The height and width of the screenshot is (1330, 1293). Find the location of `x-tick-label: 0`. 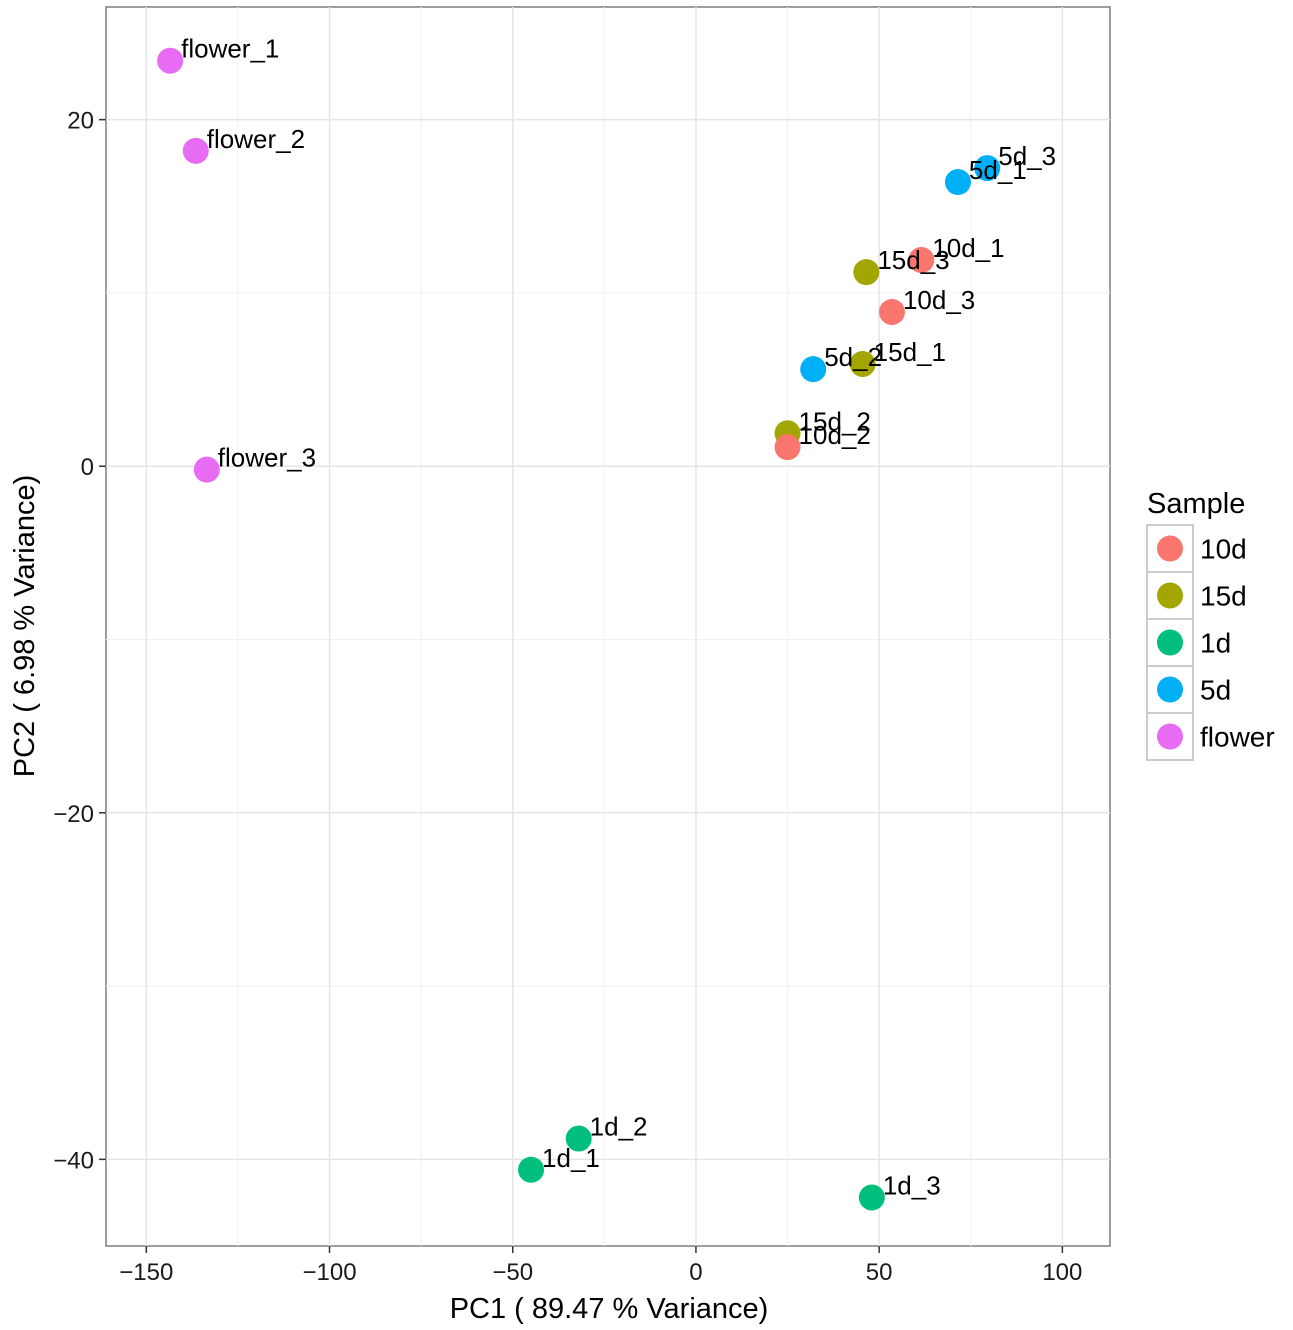

x-tick-label: 0 is located at coordinates (695, 1272).